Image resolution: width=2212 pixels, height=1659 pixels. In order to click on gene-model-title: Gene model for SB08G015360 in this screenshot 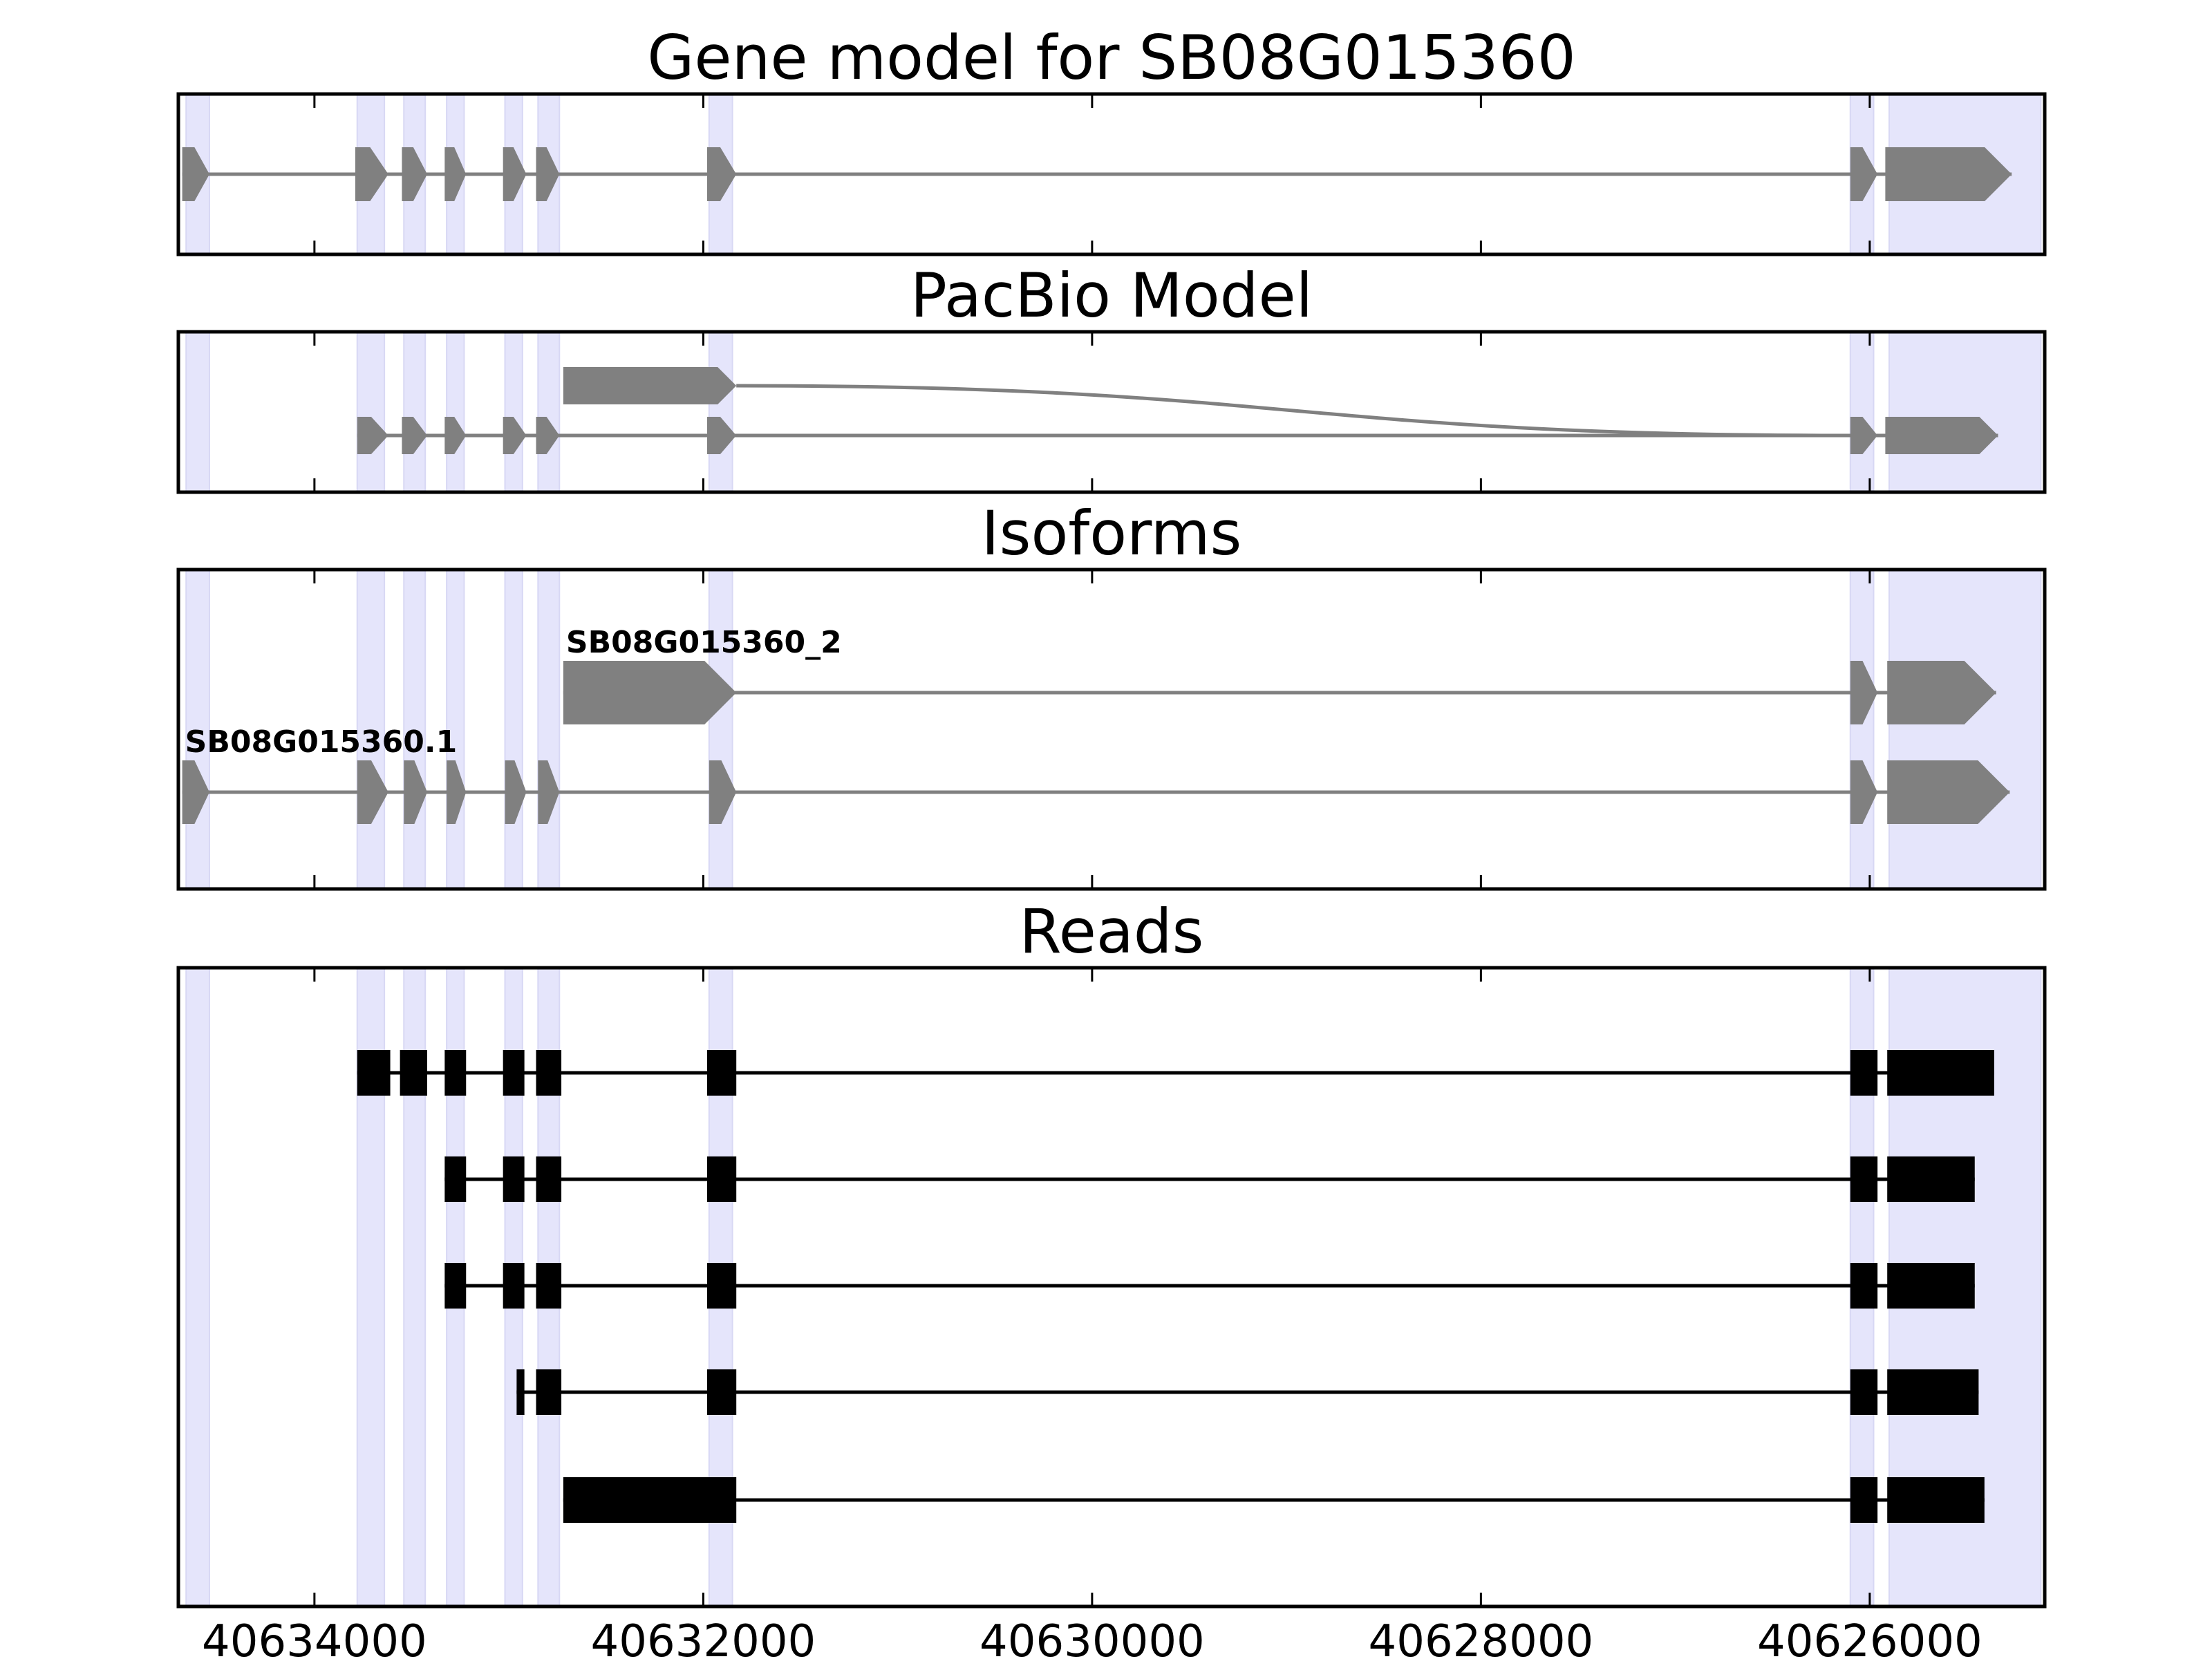, I will do `click(1111, 57)`.